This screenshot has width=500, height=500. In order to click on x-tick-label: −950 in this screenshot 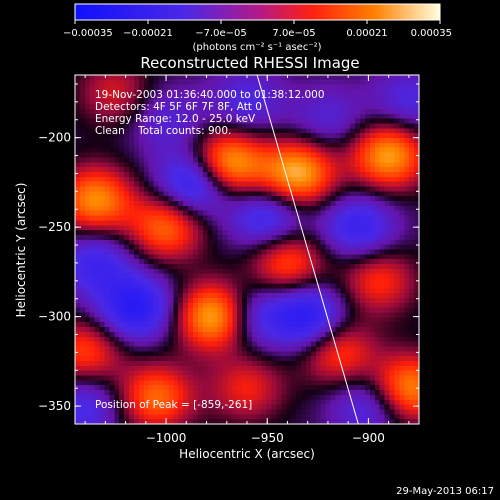, I will do `click(267, 438)`.